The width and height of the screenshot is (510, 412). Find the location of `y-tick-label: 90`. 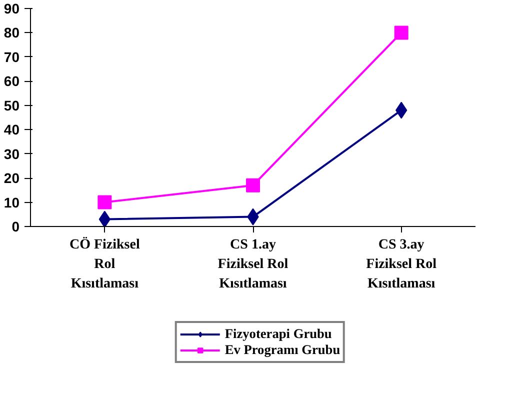

y-tick-label: 90 is located at coordinates (12, 8).